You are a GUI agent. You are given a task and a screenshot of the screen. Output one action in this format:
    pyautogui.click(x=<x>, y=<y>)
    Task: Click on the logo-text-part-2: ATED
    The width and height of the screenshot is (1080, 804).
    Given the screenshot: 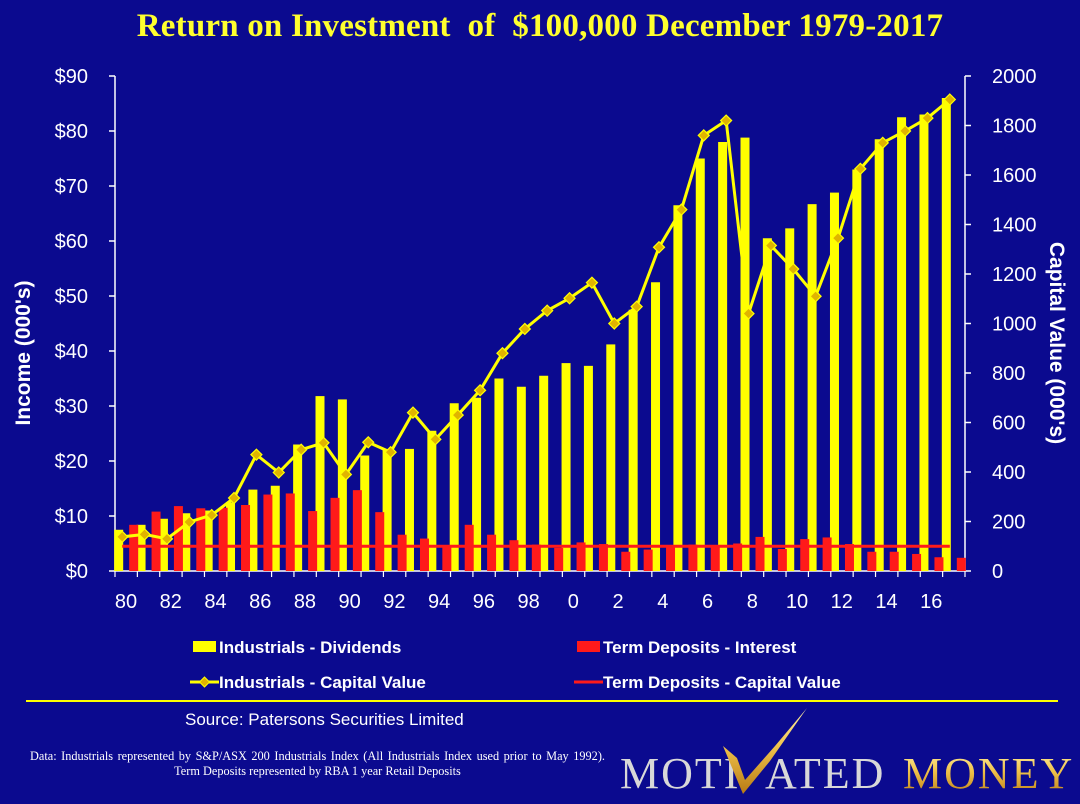 What is the action you would take?
    pyautogui.click(x=825, y=773)
    